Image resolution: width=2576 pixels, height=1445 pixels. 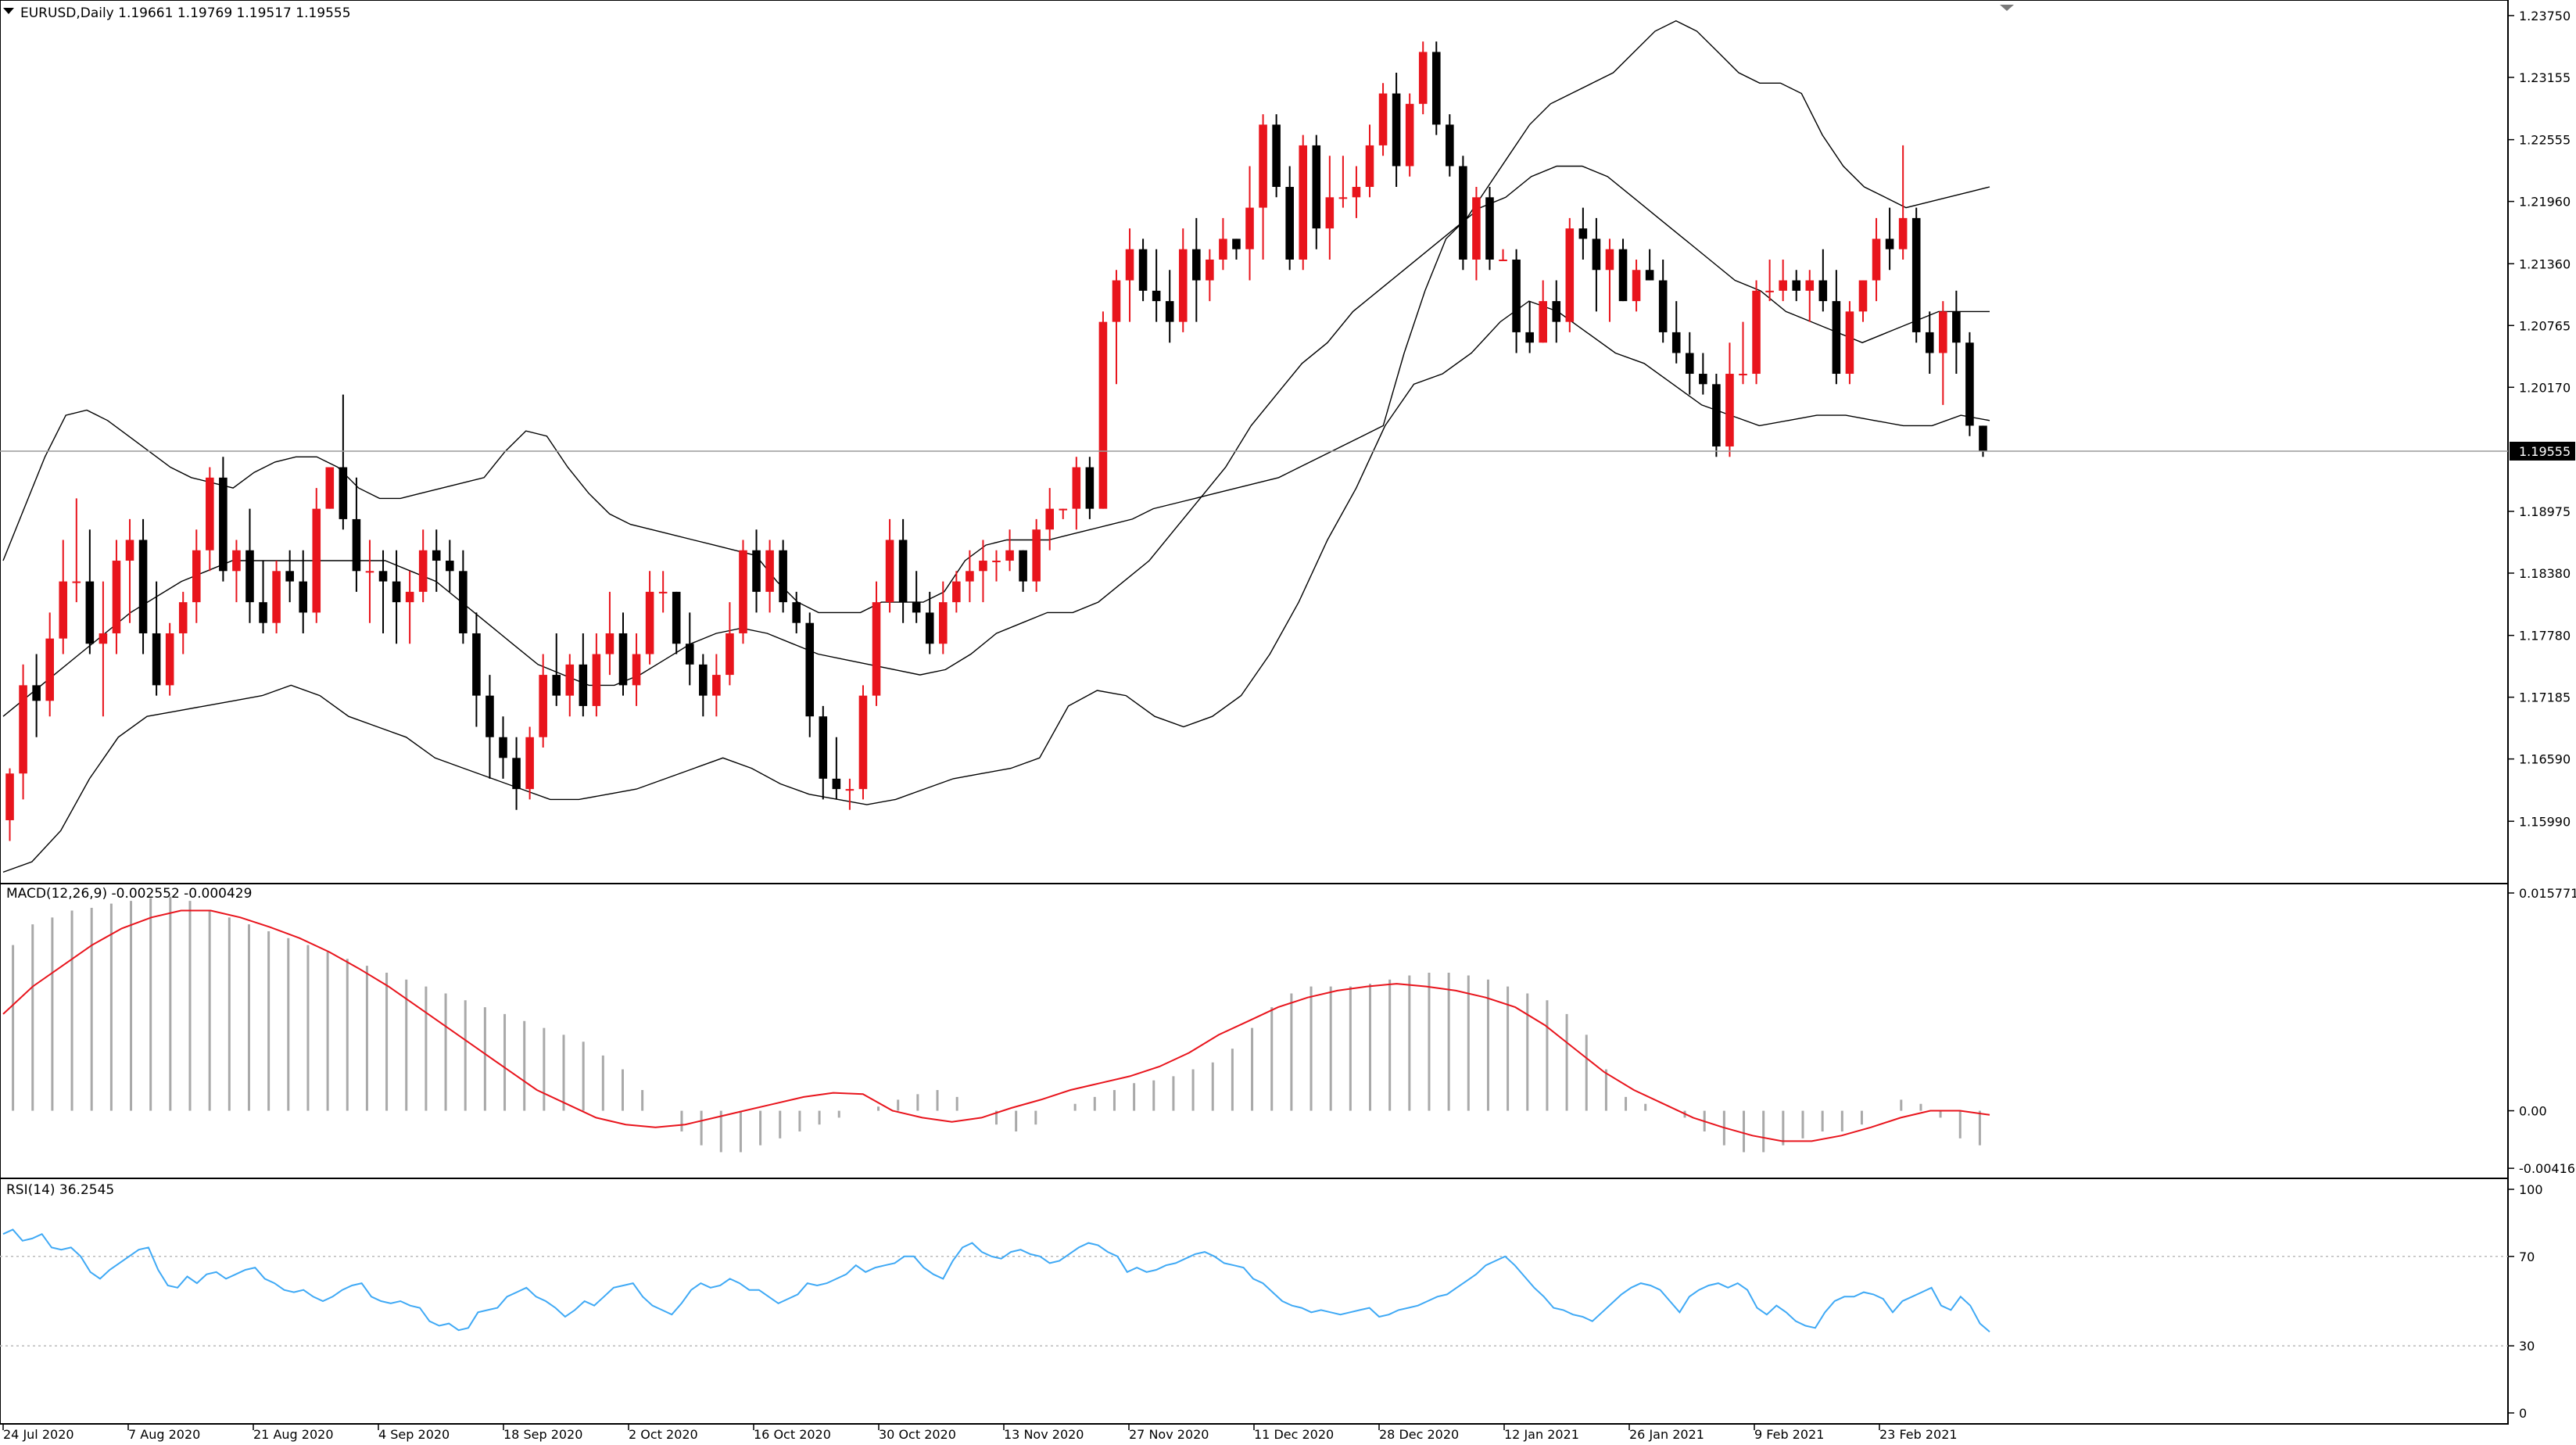 I want to click on time-axis-label: 23 Feb 2021, so click(x=1918, y=1434).